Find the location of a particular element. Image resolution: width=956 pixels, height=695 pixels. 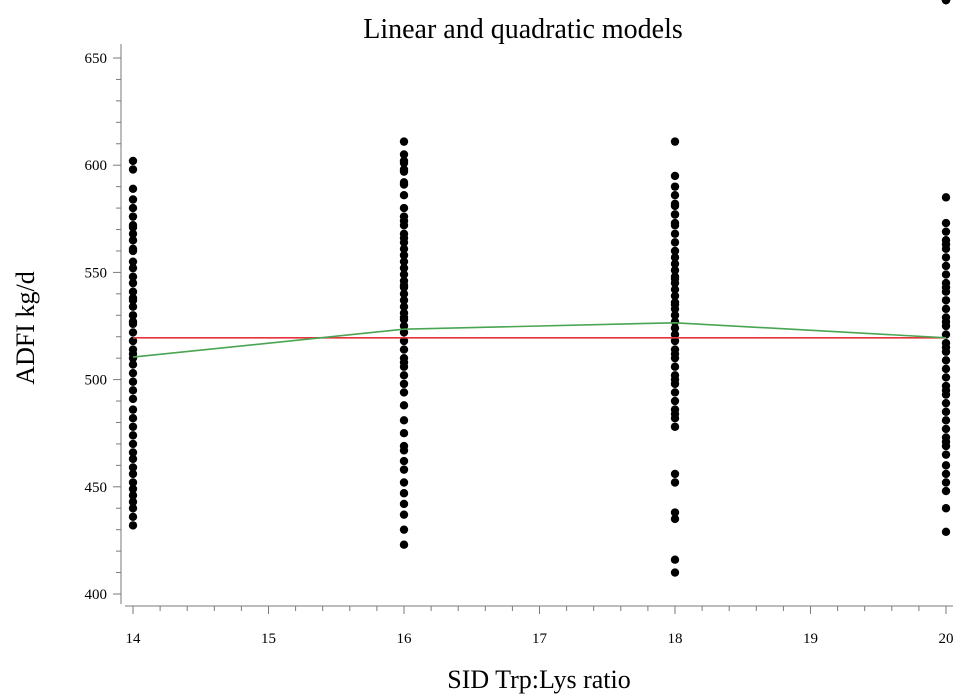

model-lines is located at coordinates (539, 339).